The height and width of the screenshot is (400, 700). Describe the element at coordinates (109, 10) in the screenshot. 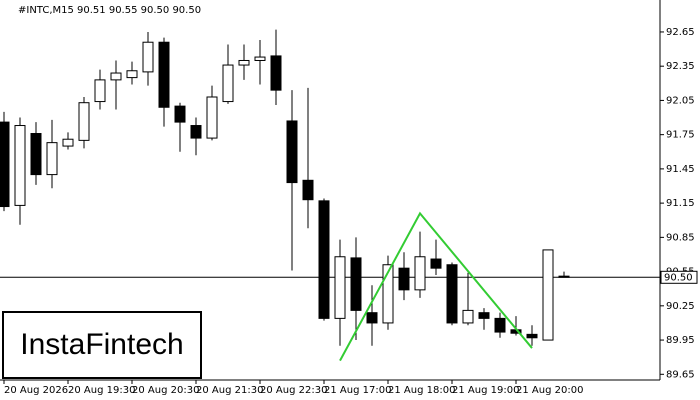

I see `chart-title: #INTC,M15 90.51 90.55 90.50 90.50` at that location.